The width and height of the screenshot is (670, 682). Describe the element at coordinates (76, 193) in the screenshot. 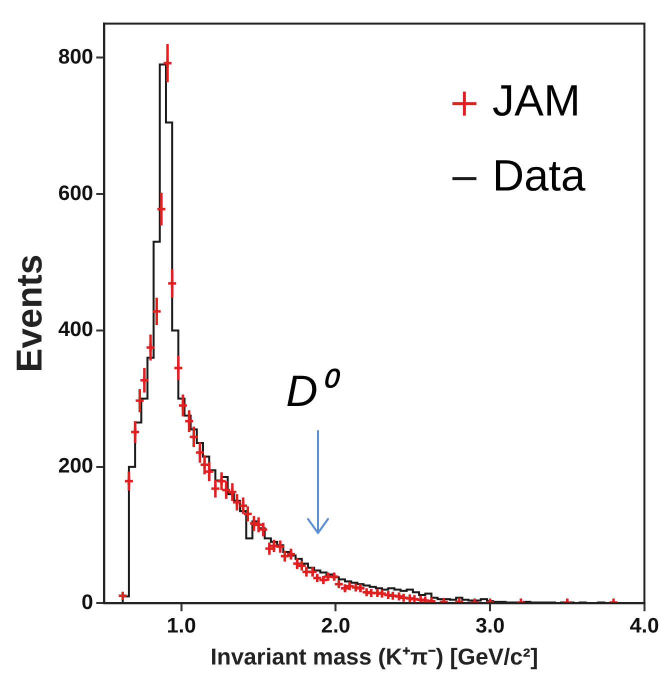

I see `y-tick-label: 600` at that location.